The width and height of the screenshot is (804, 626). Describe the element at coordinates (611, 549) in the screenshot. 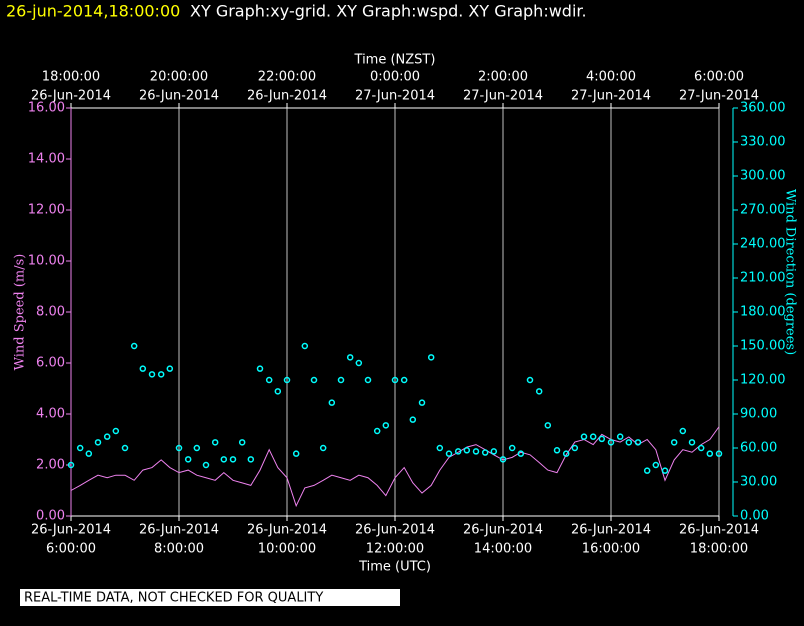

I see `x-tick-label: 16:00:00` at that location.